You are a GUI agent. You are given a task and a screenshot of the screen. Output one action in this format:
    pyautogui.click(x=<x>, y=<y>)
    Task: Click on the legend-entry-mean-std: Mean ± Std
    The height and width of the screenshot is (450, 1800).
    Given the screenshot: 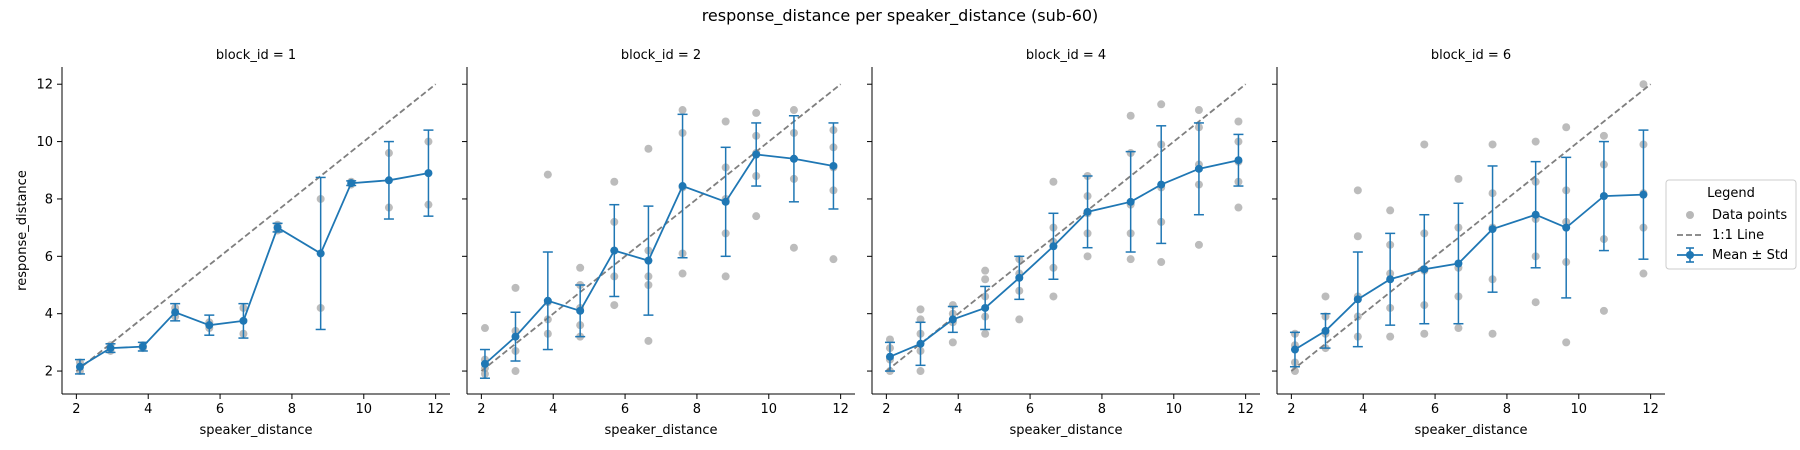 What is the action you would take?
    pyautogui.click(x=1750, y=255)
    